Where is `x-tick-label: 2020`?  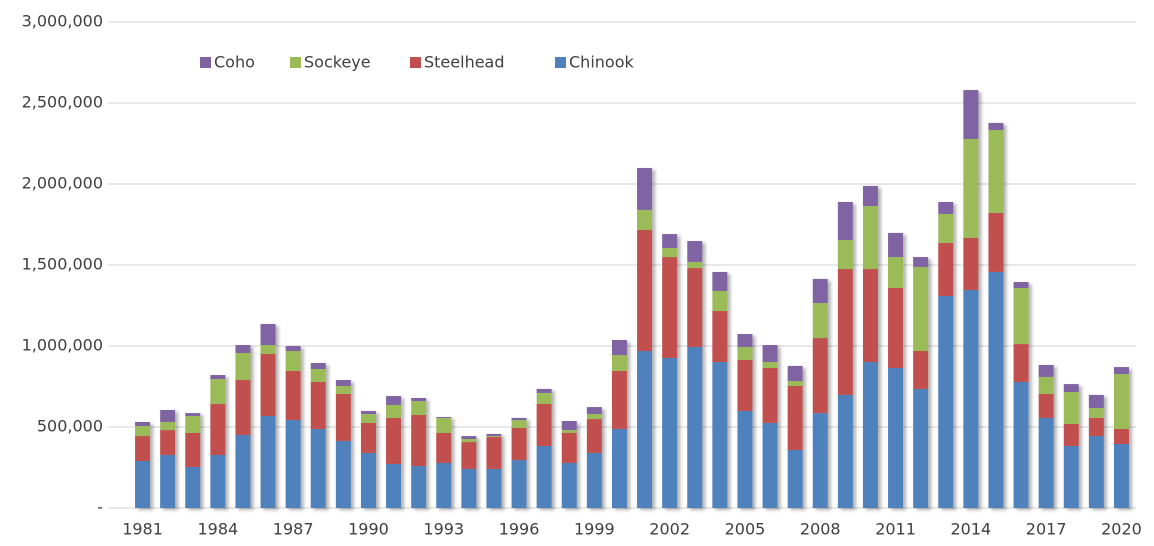
x-tick-label: 2020 is located at coordinates (1121, 529).